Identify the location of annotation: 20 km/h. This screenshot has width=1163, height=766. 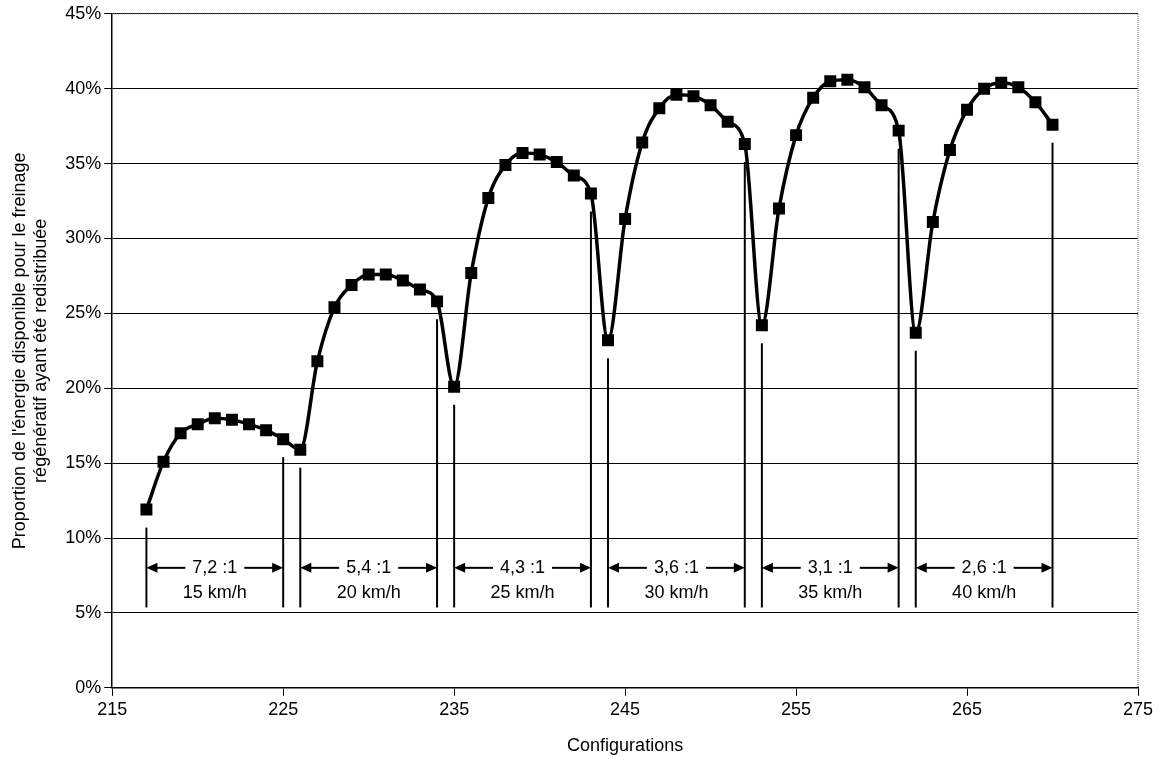
(368, 592).